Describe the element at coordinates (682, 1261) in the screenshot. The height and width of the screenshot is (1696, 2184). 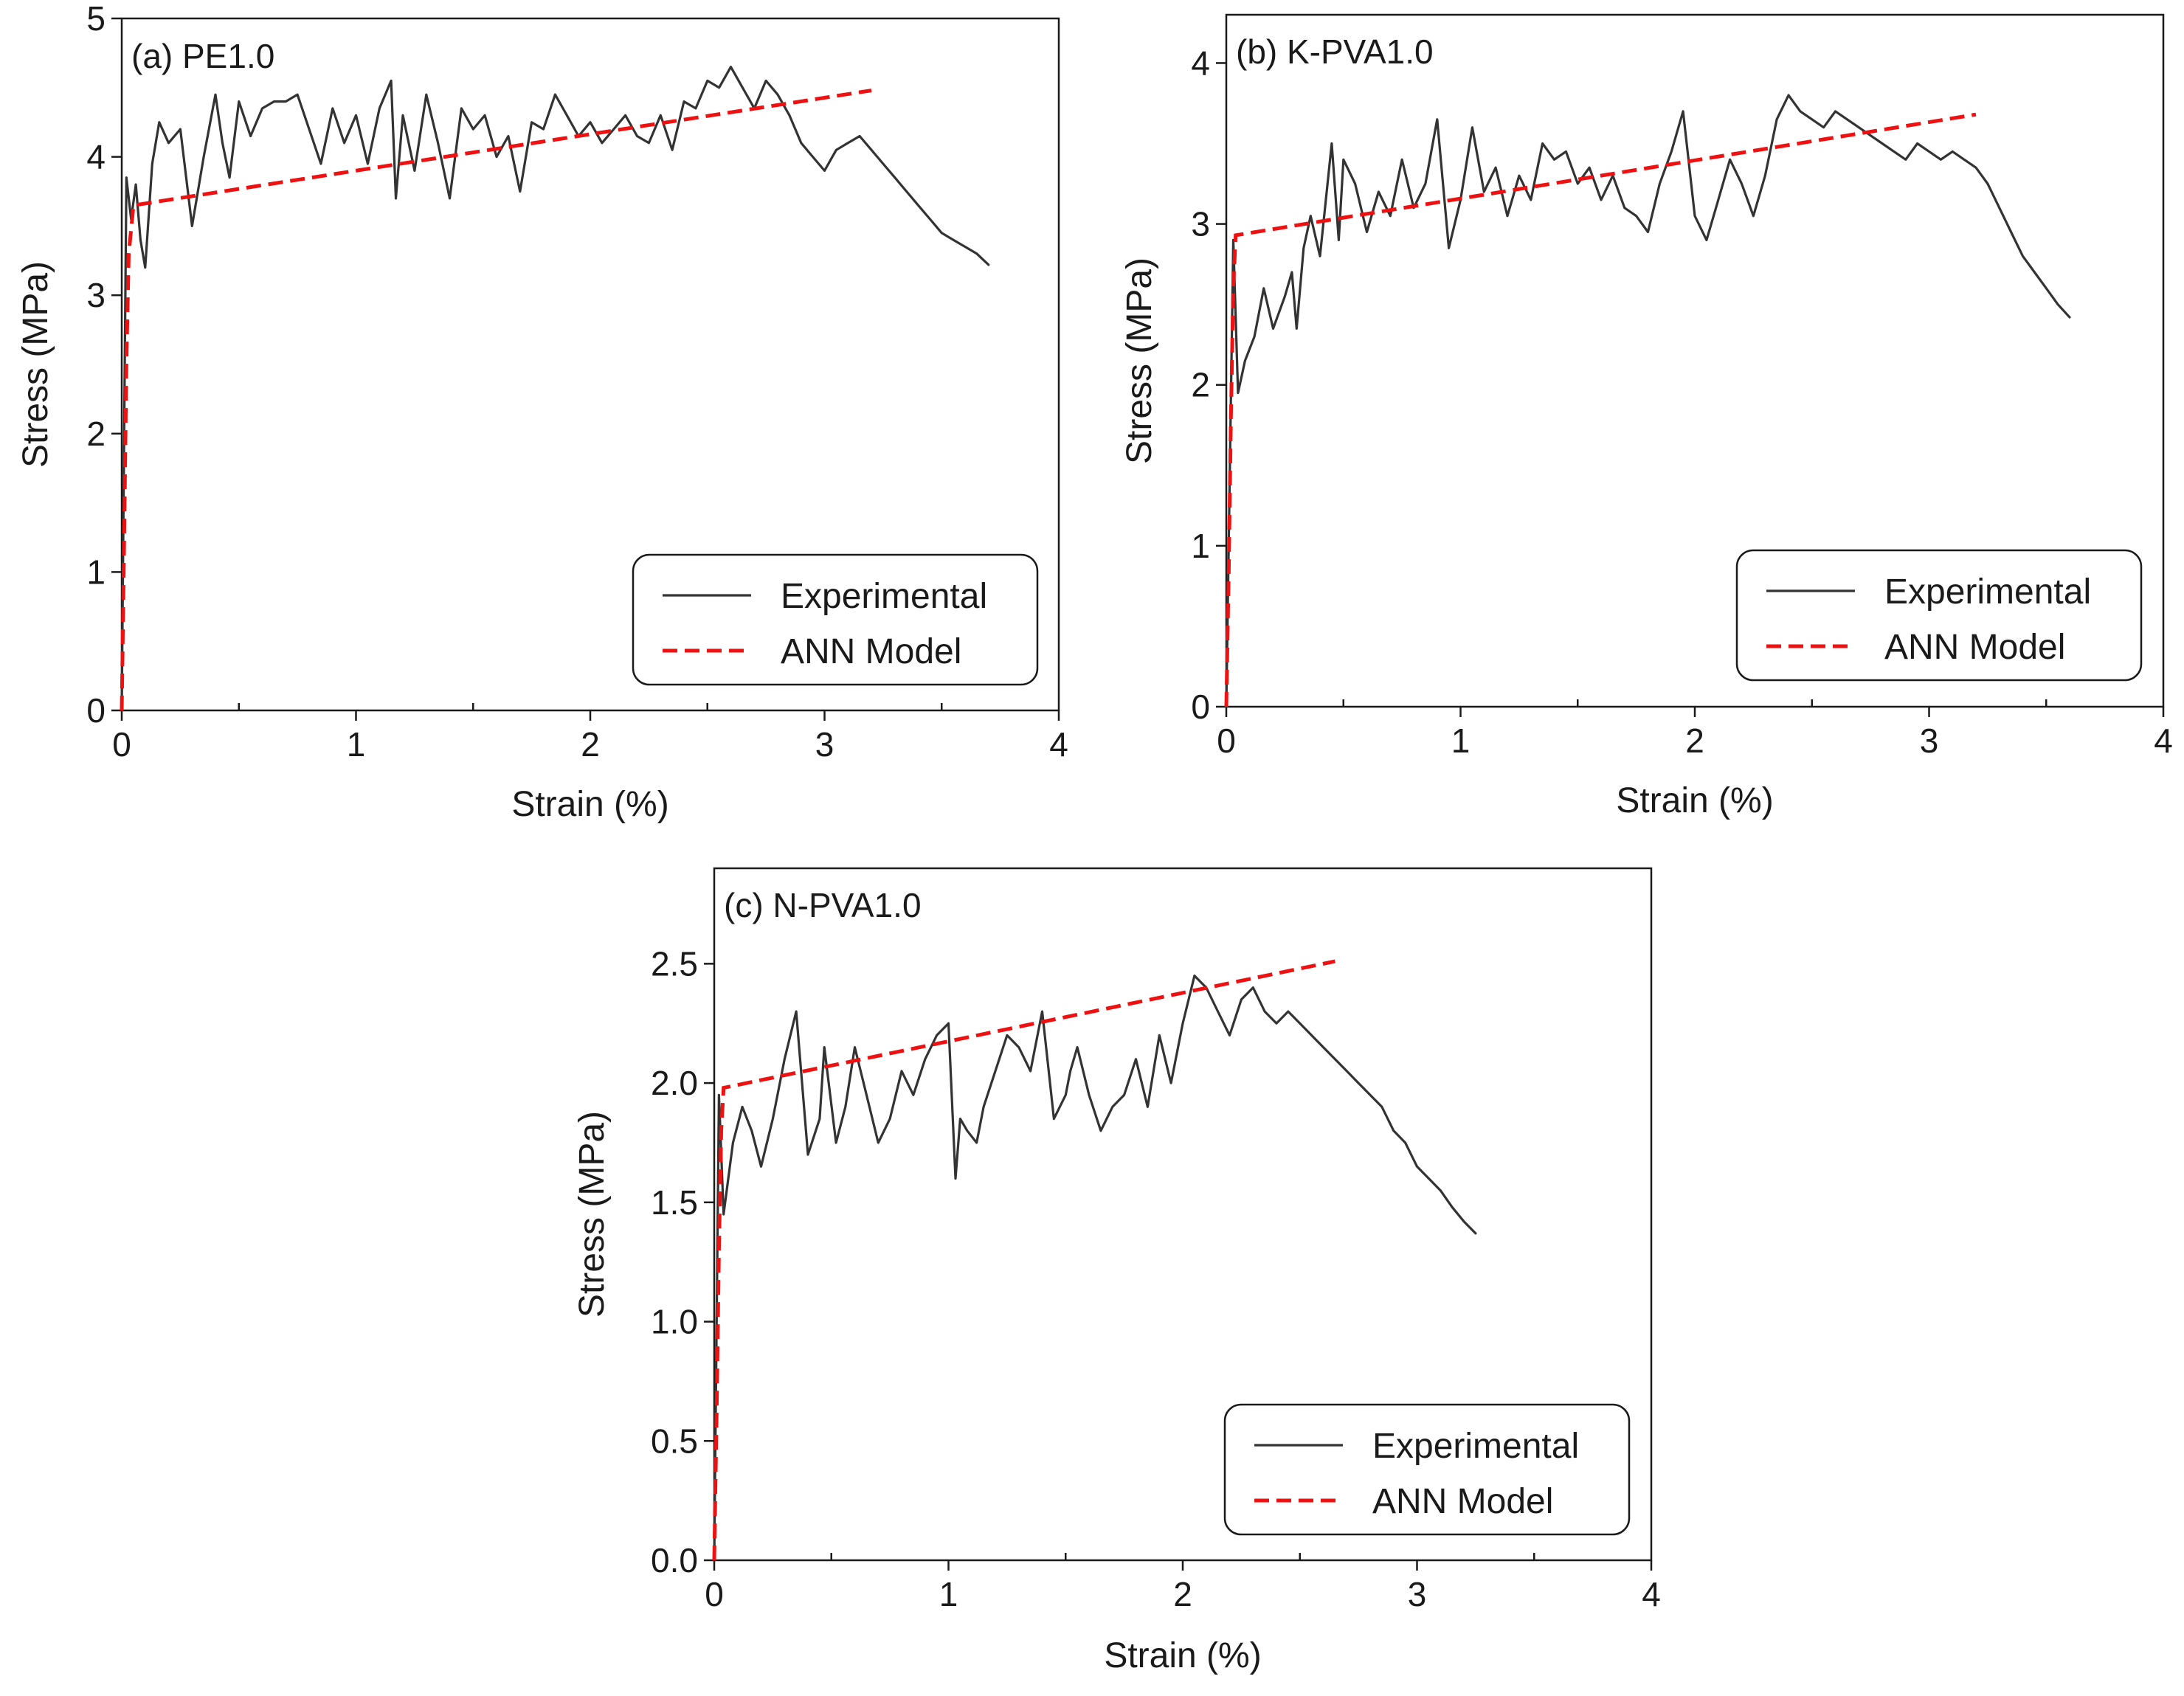
I see `y-axis-ticks: 0.0 0.5 1.0 1.5 2.0 2.5` at that location.